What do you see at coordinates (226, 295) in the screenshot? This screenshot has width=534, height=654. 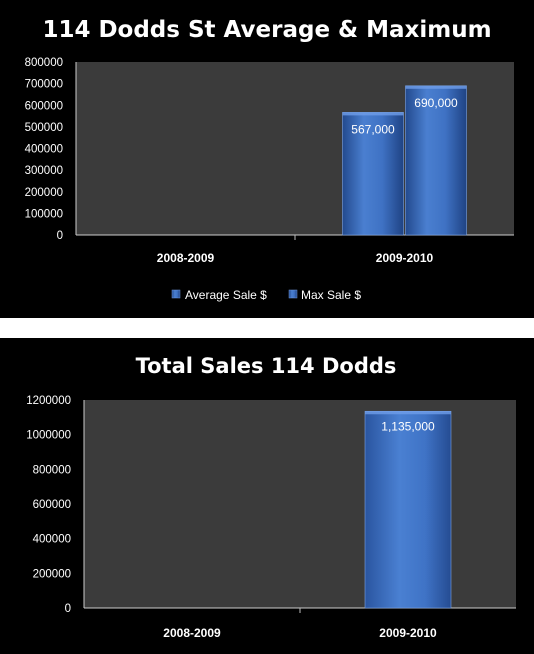 I see `legend-label-average: Average Sale $` at bounding box center [226, 295].